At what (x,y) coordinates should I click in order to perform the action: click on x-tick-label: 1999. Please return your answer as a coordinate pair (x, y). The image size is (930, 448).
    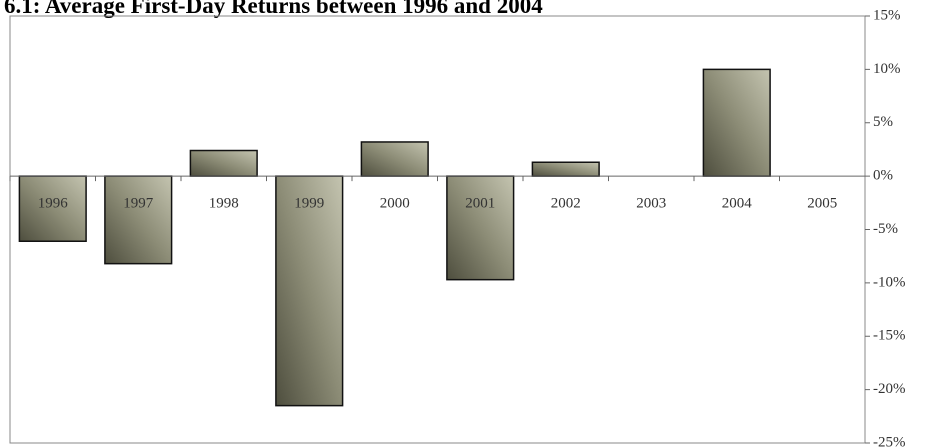
    Looking at the image, I should click on (309, 204).